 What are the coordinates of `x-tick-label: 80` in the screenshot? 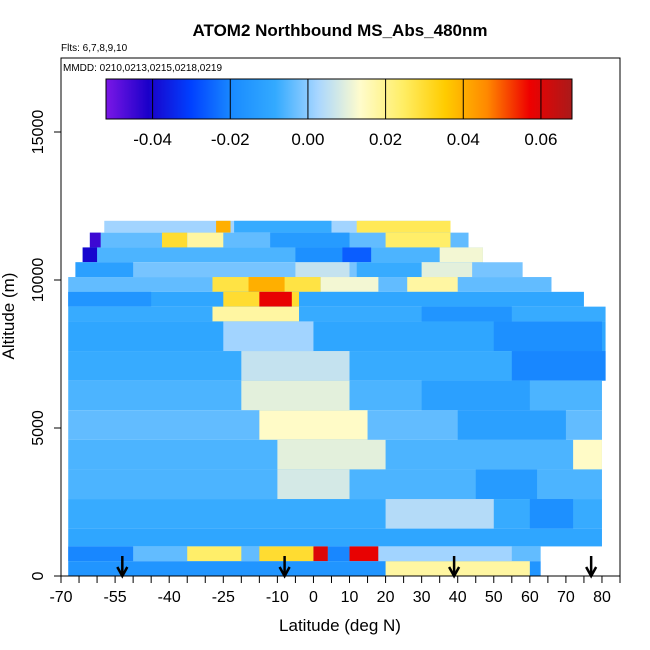 It's located at (602, 597).